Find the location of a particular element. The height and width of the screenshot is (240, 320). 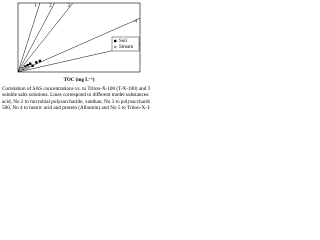

line-label: 3 is located at coordinates (68, 6).